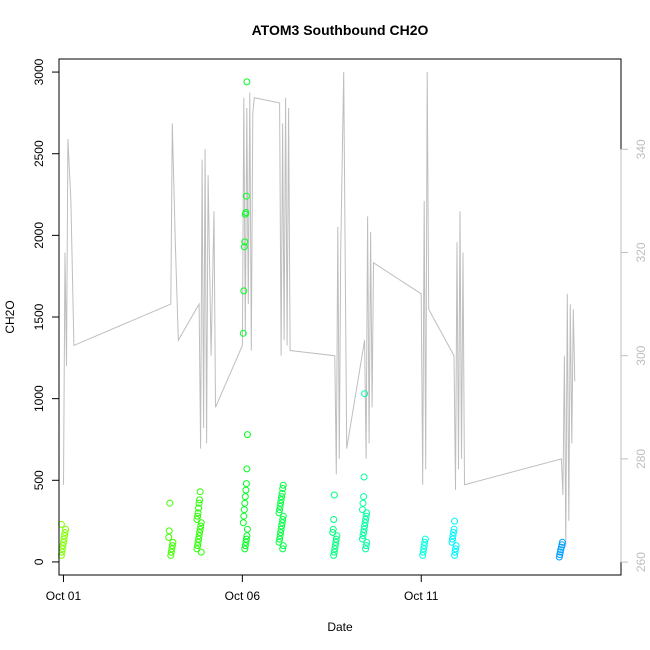  What do you see at coordinates (39, 316) in the screenshot?
I see `y-tick-label: 1500` at bounding box center [39, 316].